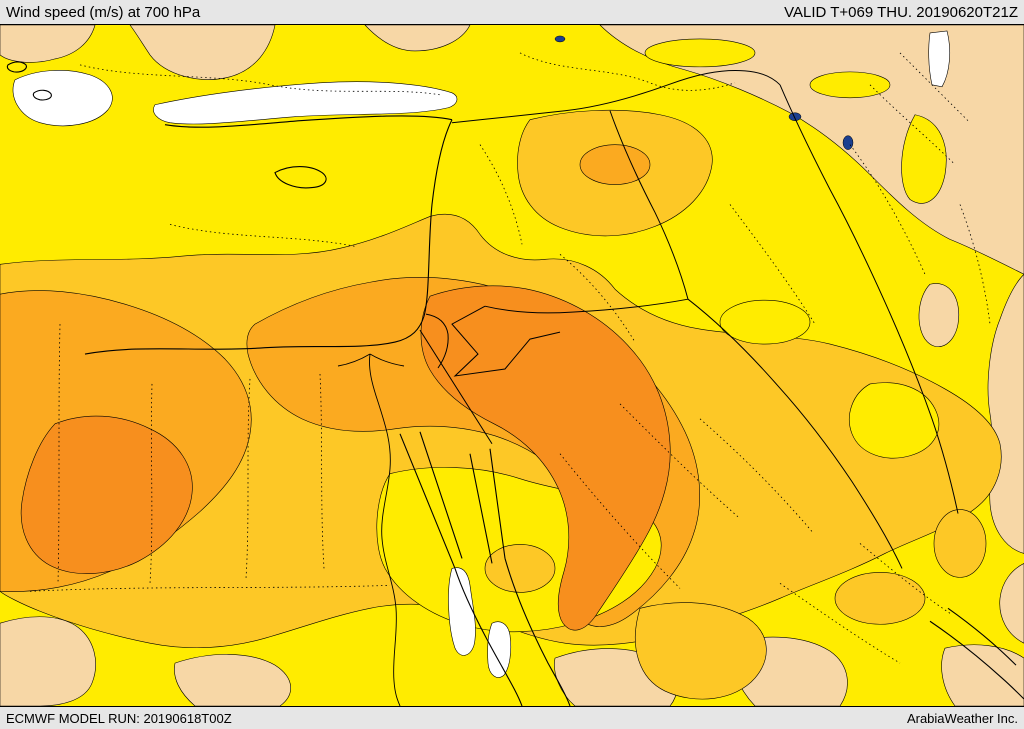  What do you see at coordinates (305, 103) in the screenshot?
I see `contour-white-med` at bounding box center [305, 103].